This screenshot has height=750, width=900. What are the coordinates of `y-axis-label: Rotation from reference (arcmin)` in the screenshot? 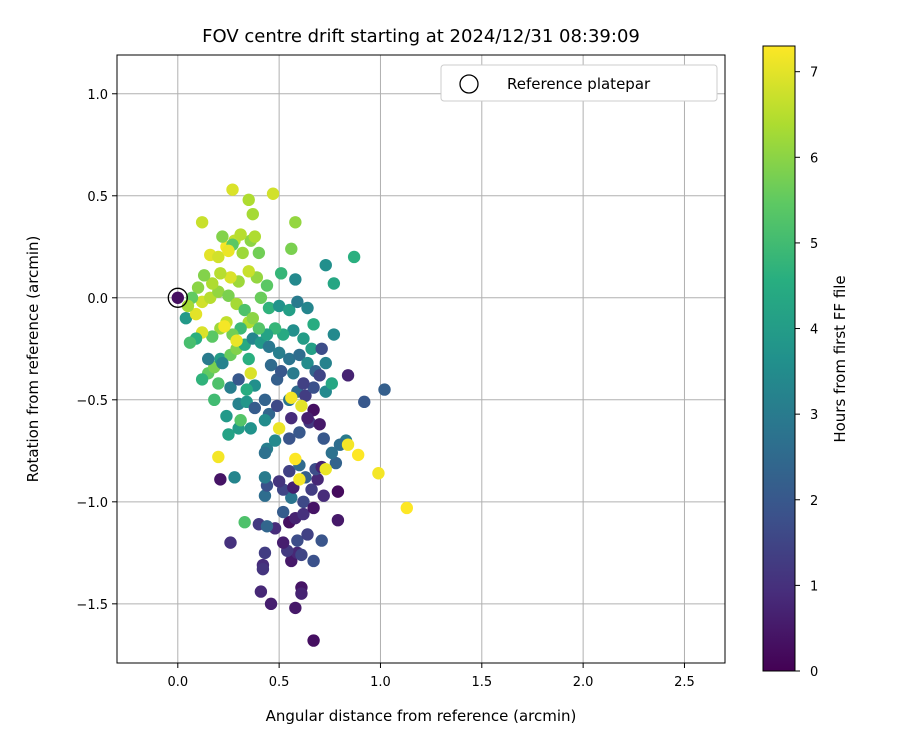 It's located at (33, 359).